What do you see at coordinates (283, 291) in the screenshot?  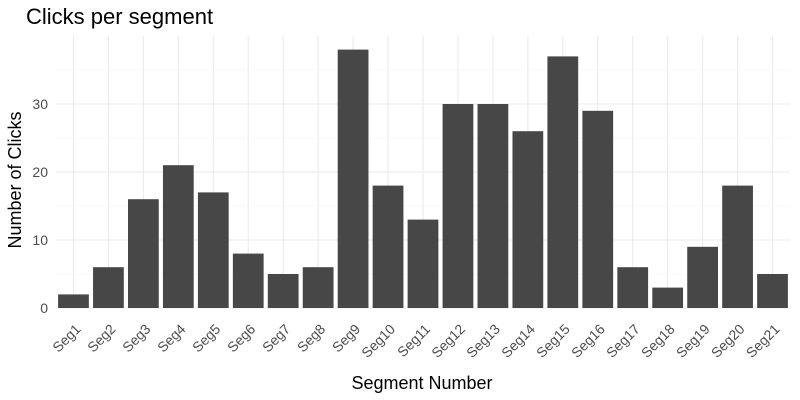 I see `bar-seg7` at bounding box center [283, 291].